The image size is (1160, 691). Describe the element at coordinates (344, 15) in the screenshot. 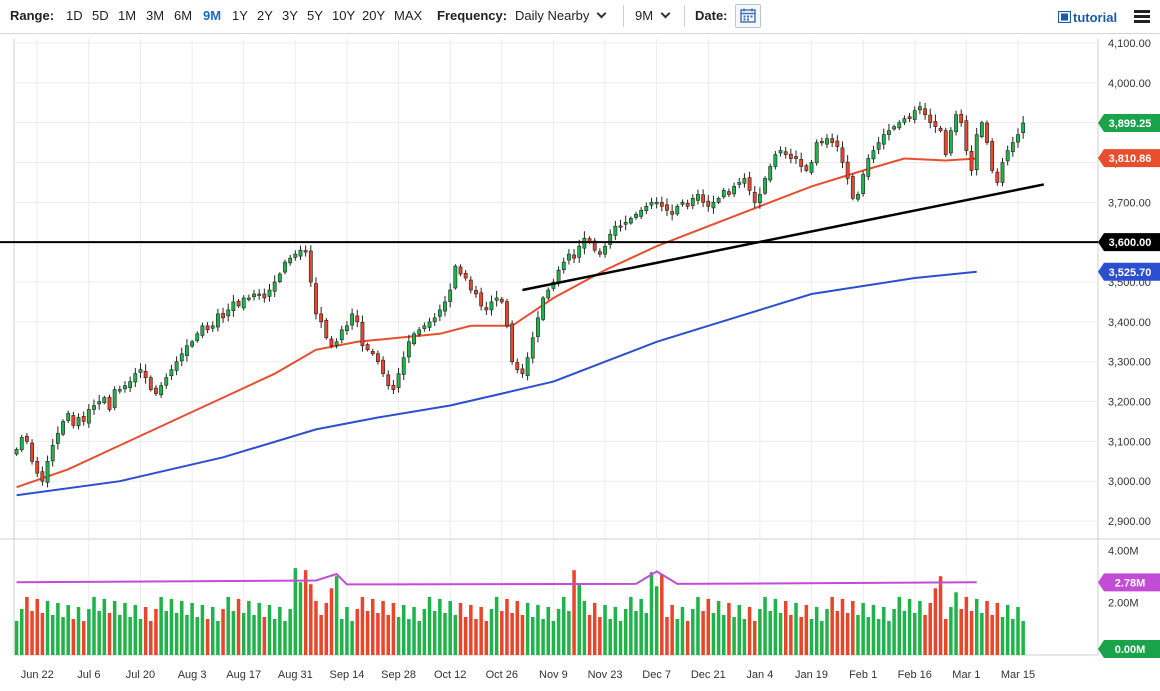

I see `range-button-10y: 10Y` at that location.